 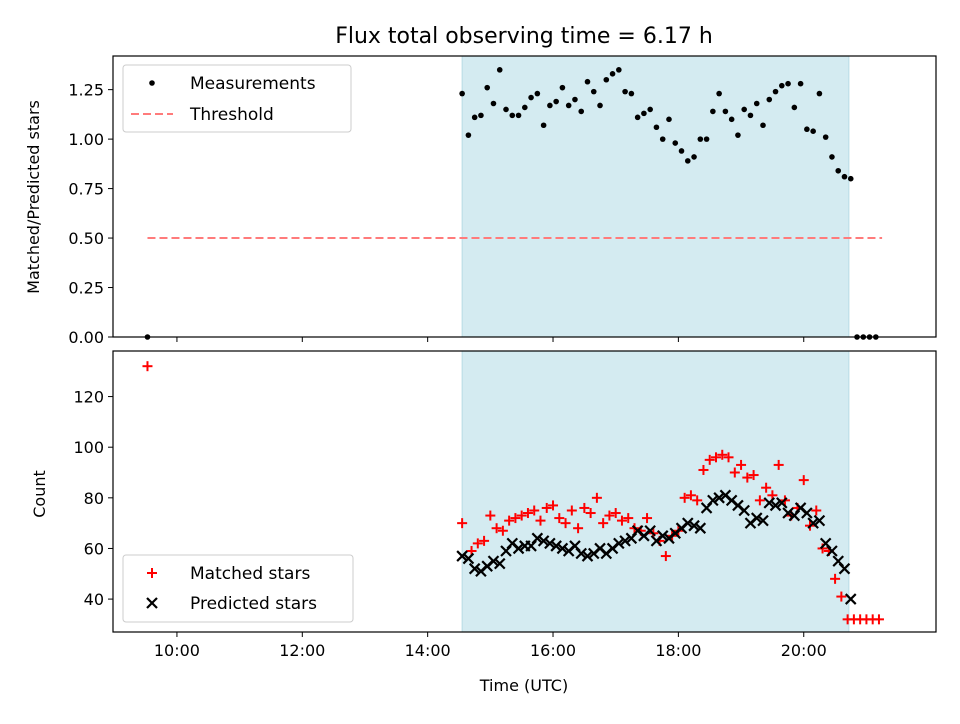 I want to click on legend-predicted-label: Predicted stars, so click(x=253, y=604).